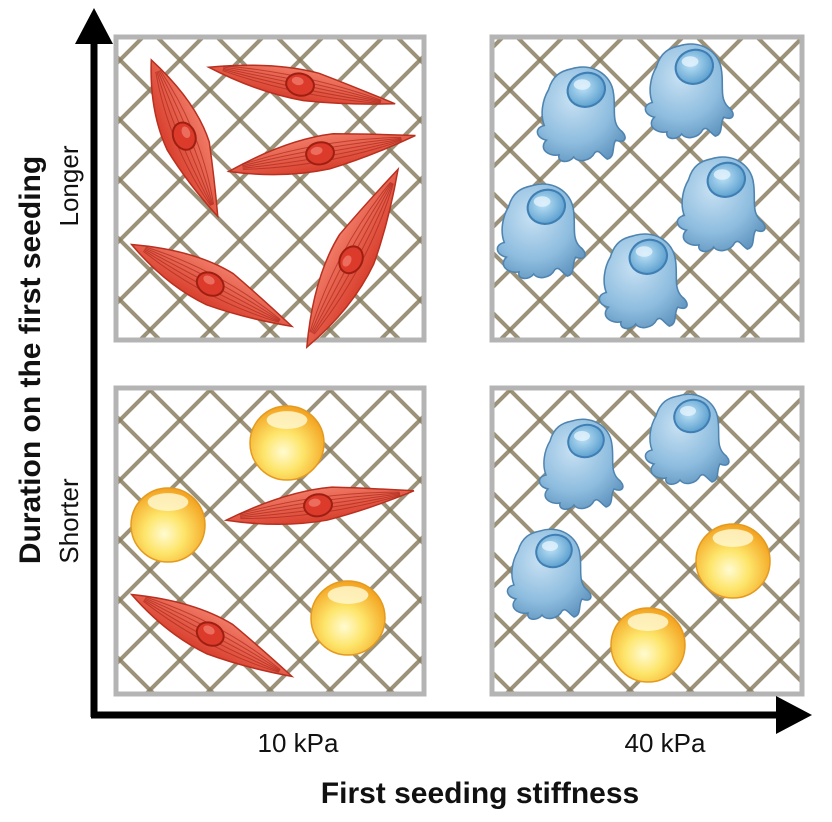 The image size is (832, 822). What do you see at coordinates (665, 743) in the screenshot?
I see `x-tick-40kpa: 40 kPa` at bounding box center [665, 743].